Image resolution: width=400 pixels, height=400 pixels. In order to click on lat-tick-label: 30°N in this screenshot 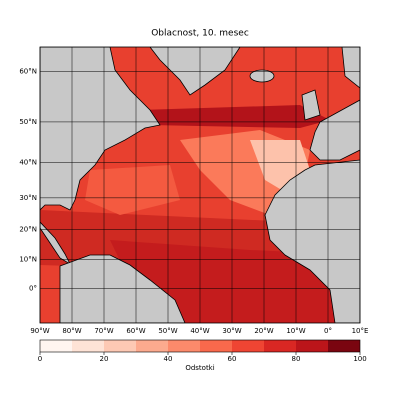, I will do `click(28, 198)`.